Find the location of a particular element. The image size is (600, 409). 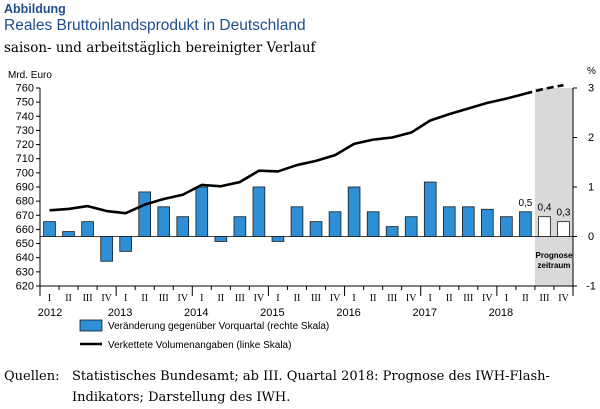

left-tick-label: 670 is located at coordinates (25, 216).